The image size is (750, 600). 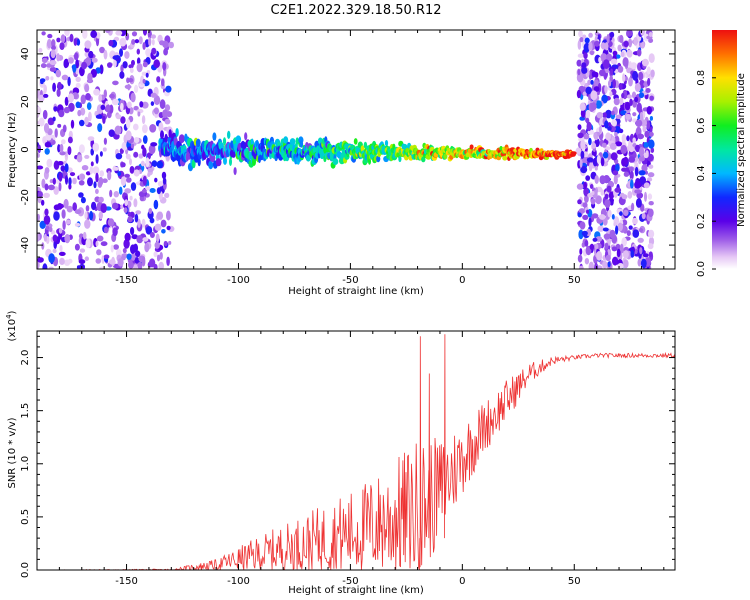 What do you see at coordinates (238, 581) in the screenshot?
I see `x-tick-label: -100` at bounding box center [238, 581].